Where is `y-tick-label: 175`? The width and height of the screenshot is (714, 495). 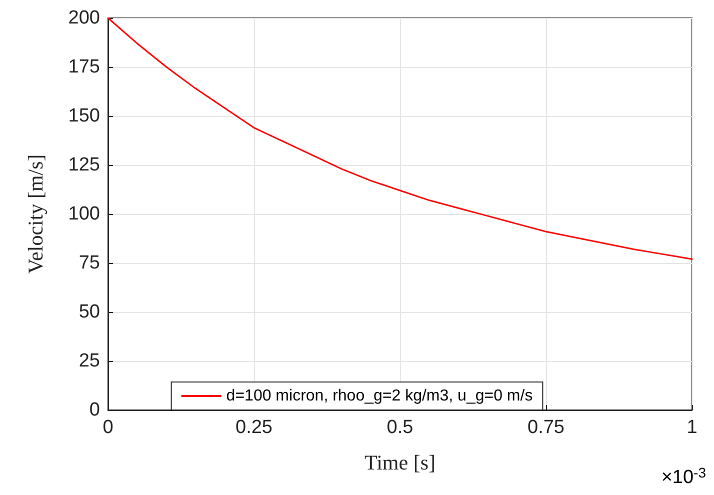
y-tick-label: 175 is located at coordinates (84, 67).